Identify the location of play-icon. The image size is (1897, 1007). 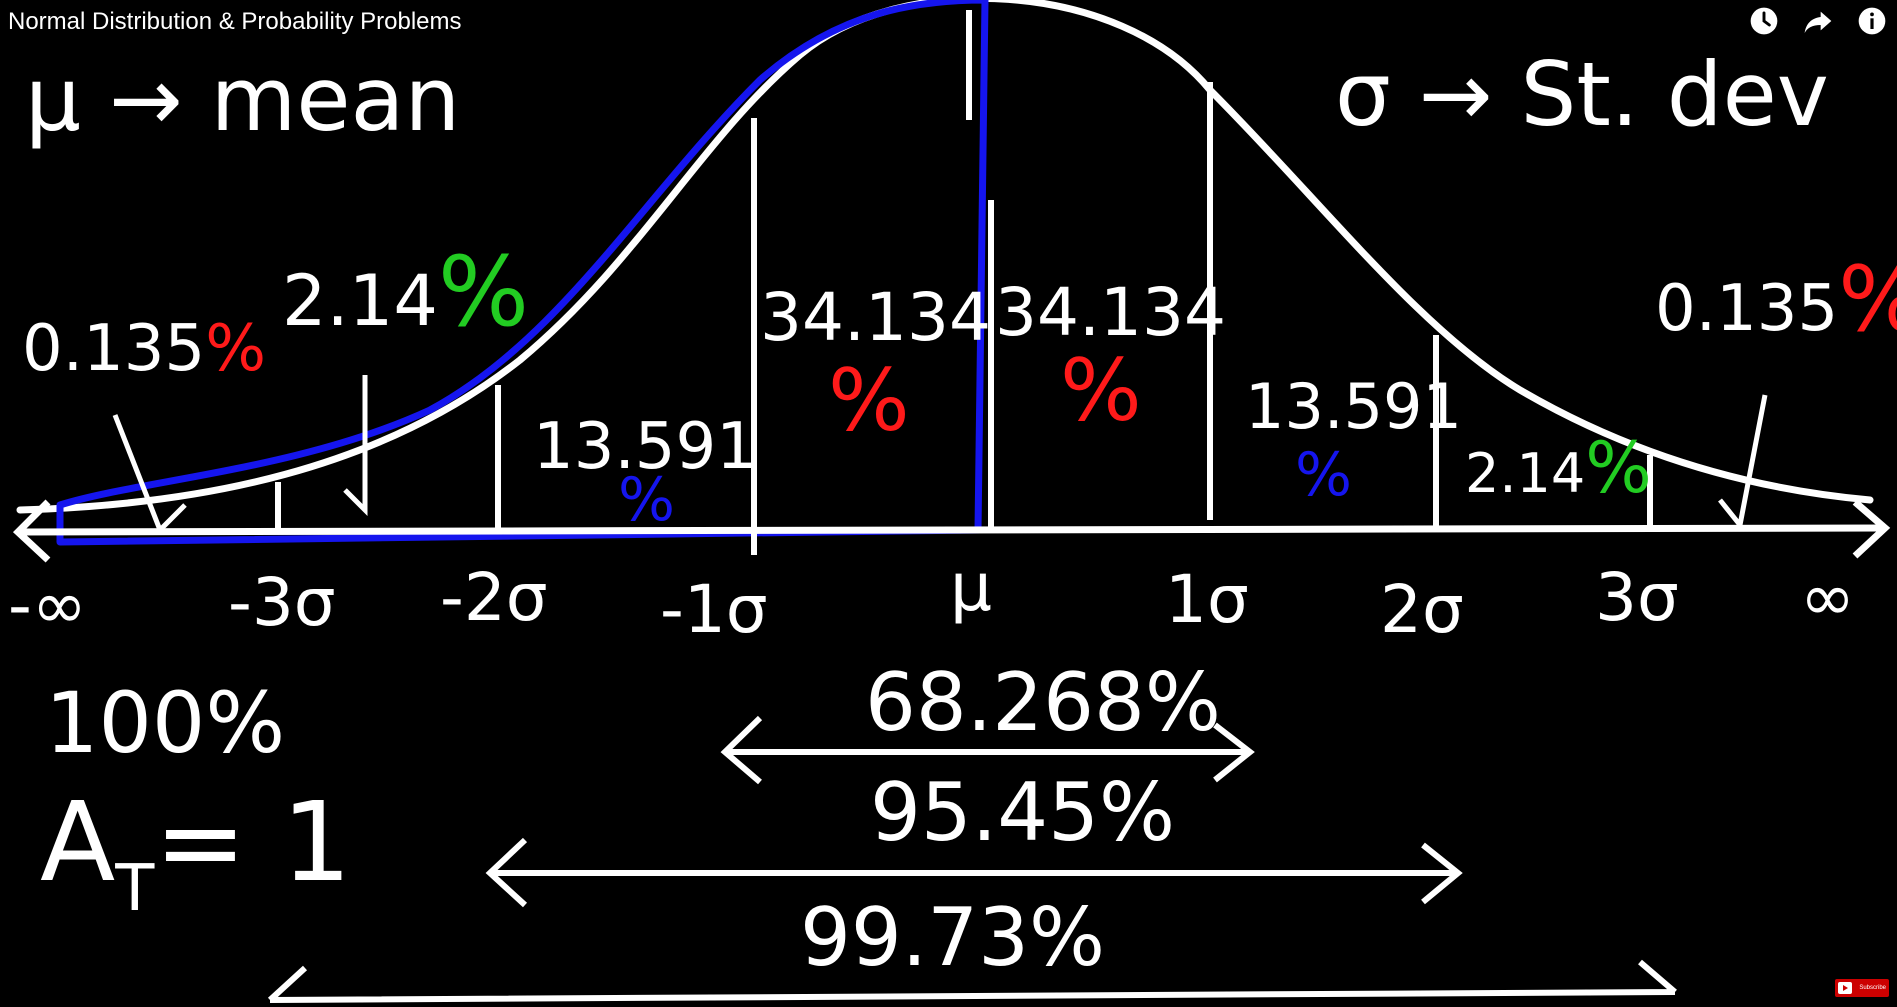
(1845, 988).